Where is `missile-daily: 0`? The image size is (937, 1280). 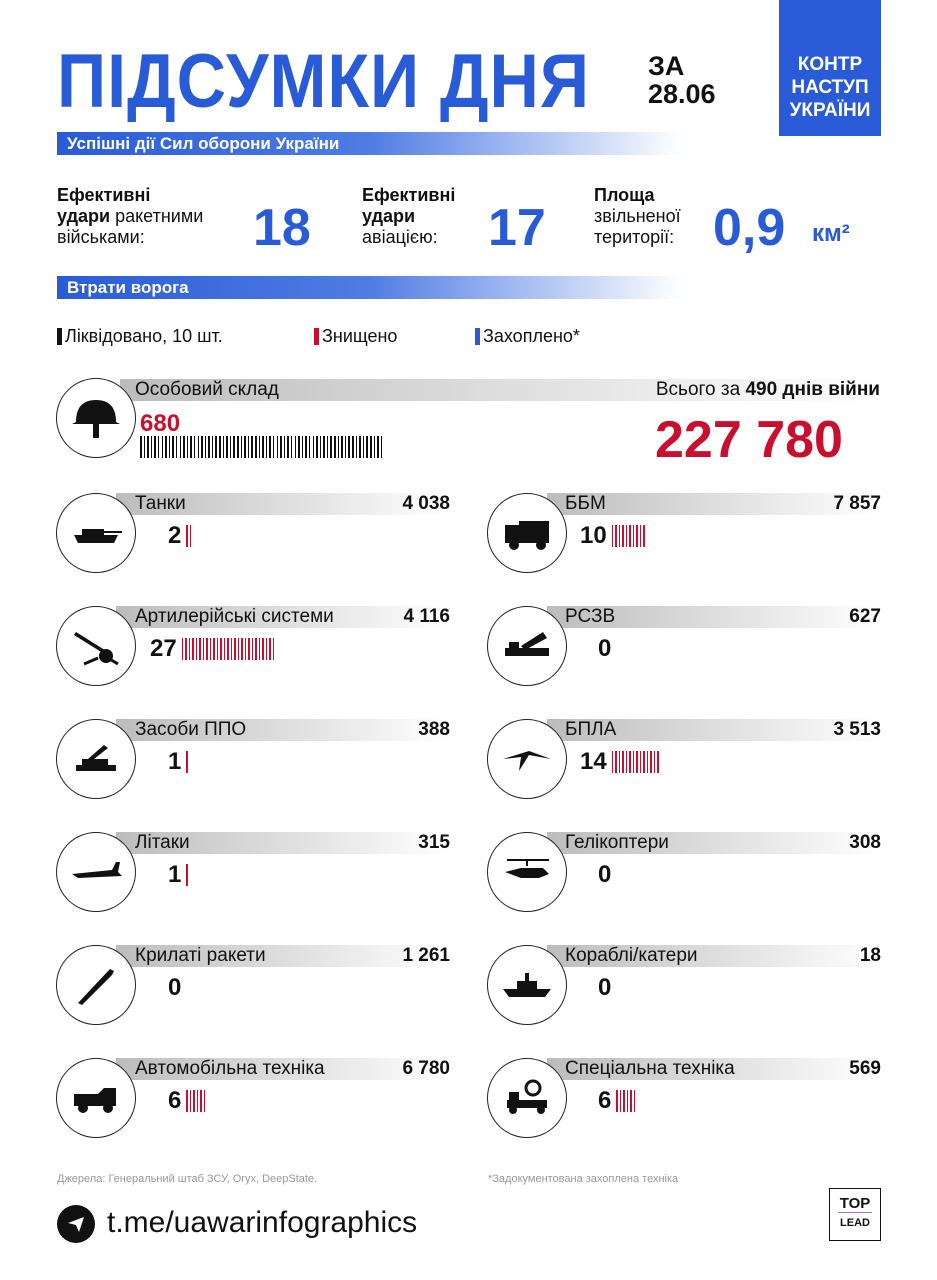 missile-daily: 0 is located at coordinates (177, 988).